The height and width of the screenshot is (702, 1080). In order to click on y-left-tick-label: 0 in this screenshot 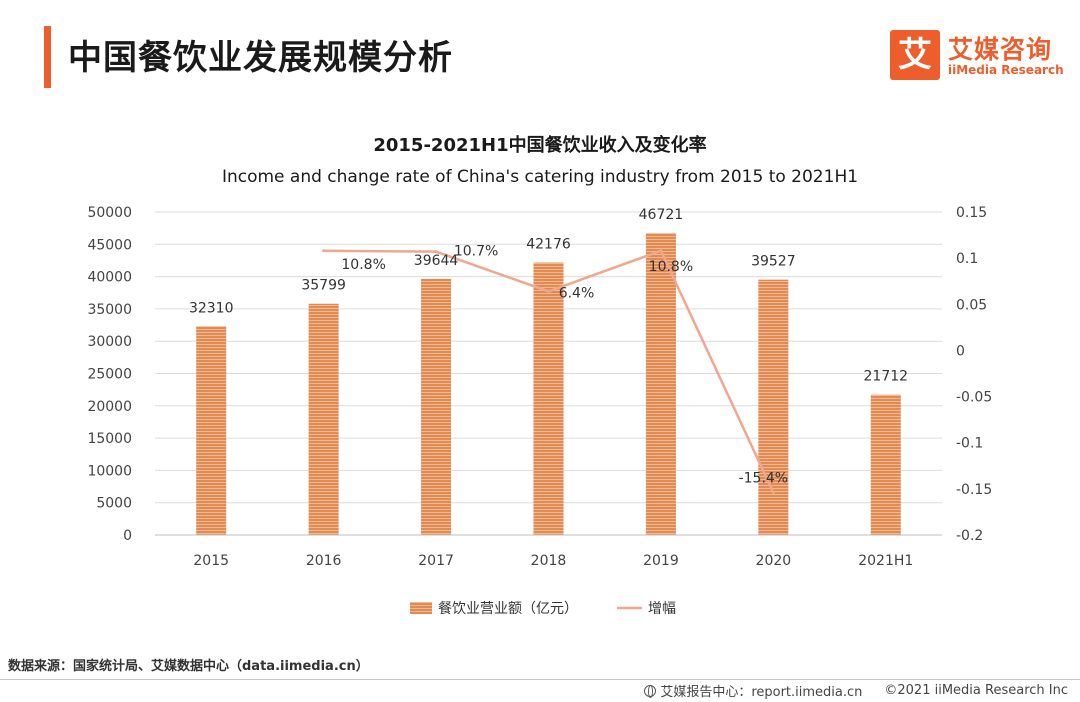, I will do `click(127, 536)`.